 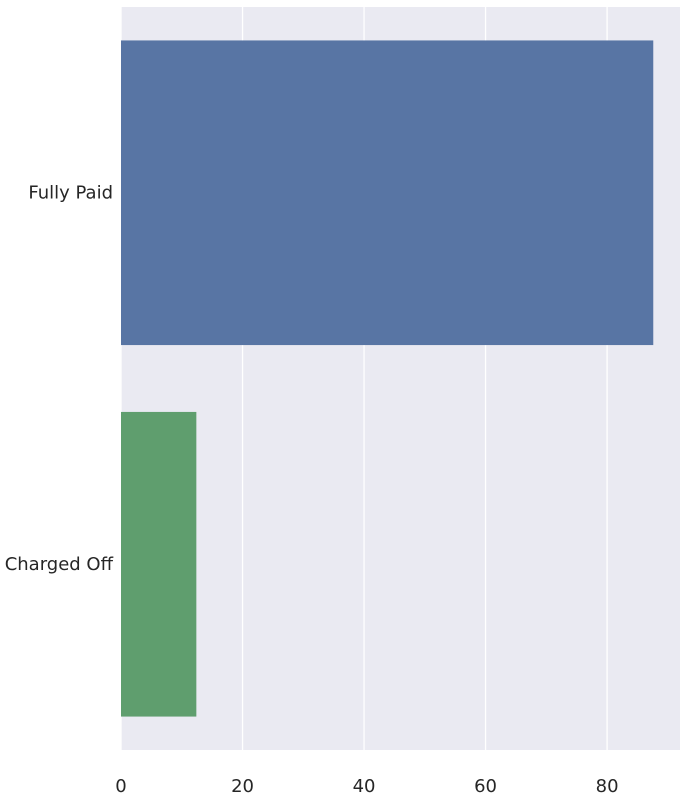 What do you see at coordinates (70, 192) in the screenshot?
I see `y-tick-label: Fully Paid` at bounding box center [70, 192].